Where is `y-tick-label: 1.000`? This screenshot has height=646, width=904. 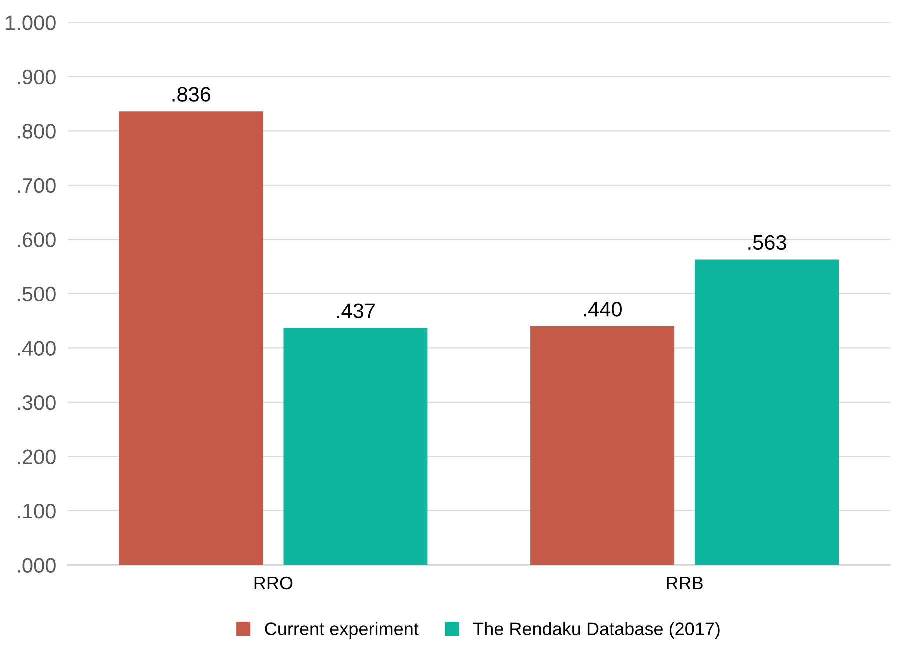
y-tick-label: 1.000 is located at coordinates (31, 23).